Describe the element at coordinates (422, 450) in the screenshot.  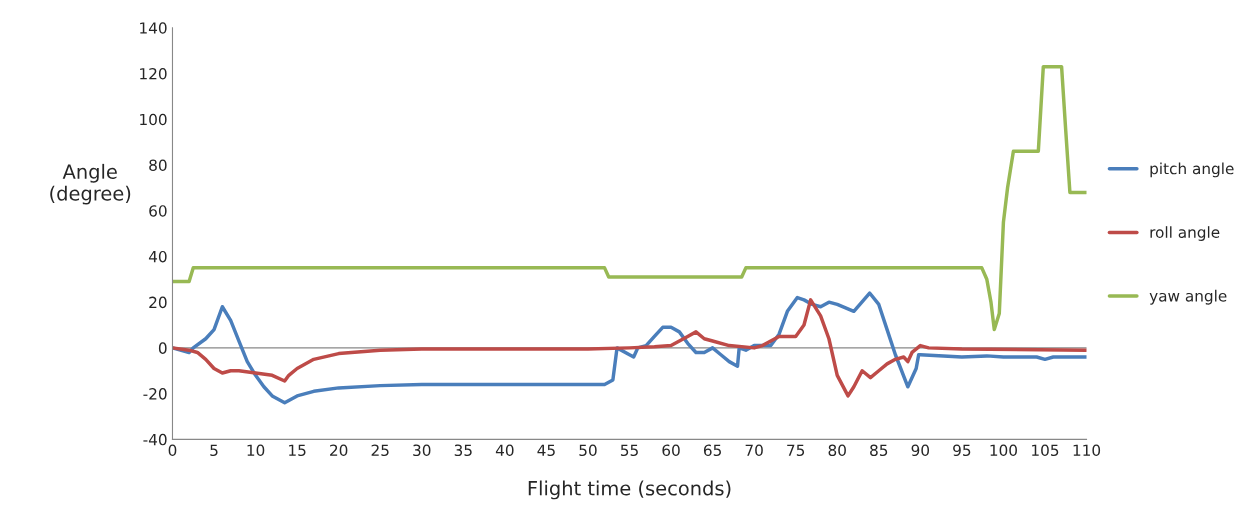
I see `x-tick-label: 30` at that location.